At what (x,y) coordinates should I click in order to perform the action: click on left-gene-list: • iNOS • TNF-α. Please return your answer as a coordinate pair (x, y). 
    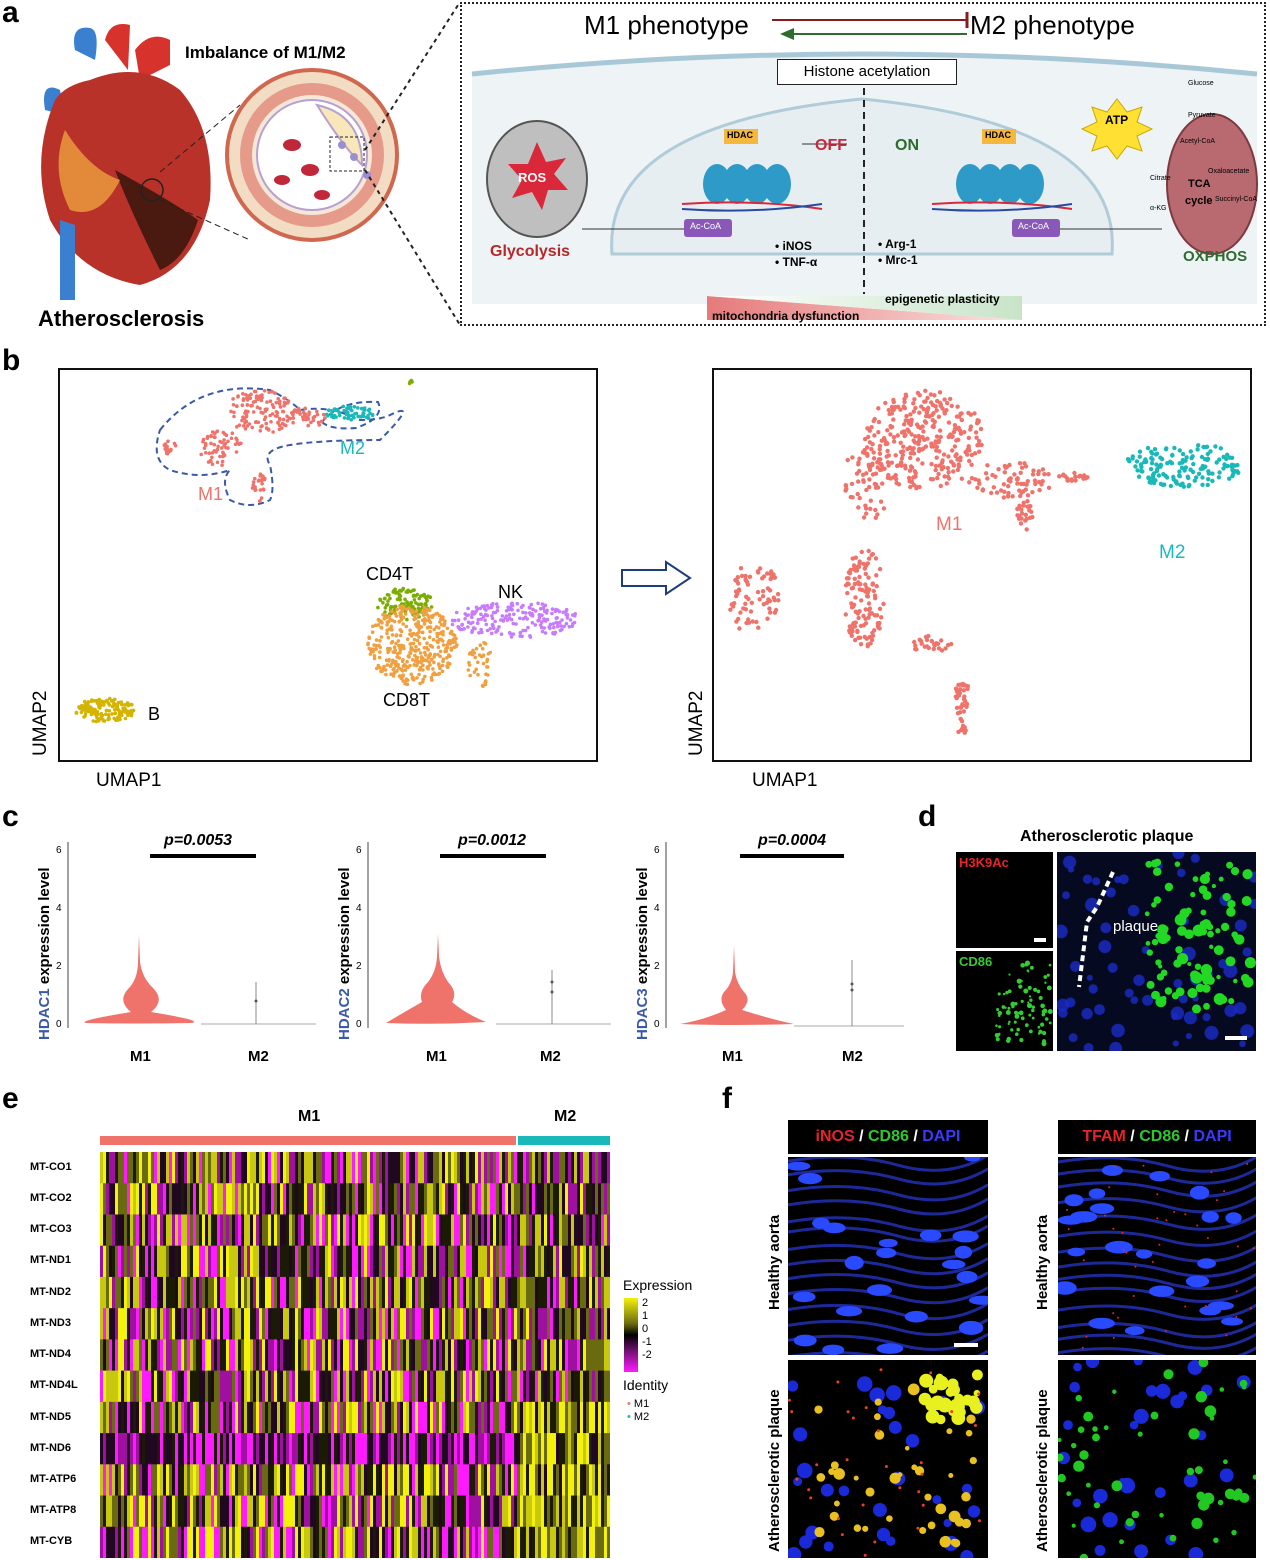
    Looking at the image, I should click on (796, 254).